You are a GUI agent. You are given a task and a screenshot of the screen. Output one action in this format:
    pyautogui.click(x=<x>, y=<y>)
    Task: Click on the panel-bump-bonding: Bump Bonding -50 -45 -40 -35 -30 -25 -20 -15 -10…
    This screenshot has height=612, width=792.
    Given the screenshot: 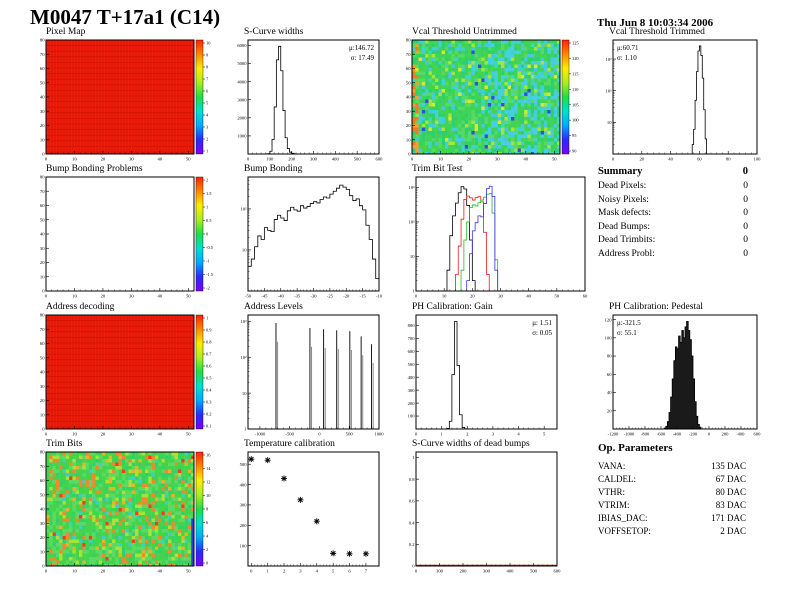 What is the action you would take?
    pyautogui.click(x=308, y=232)
    